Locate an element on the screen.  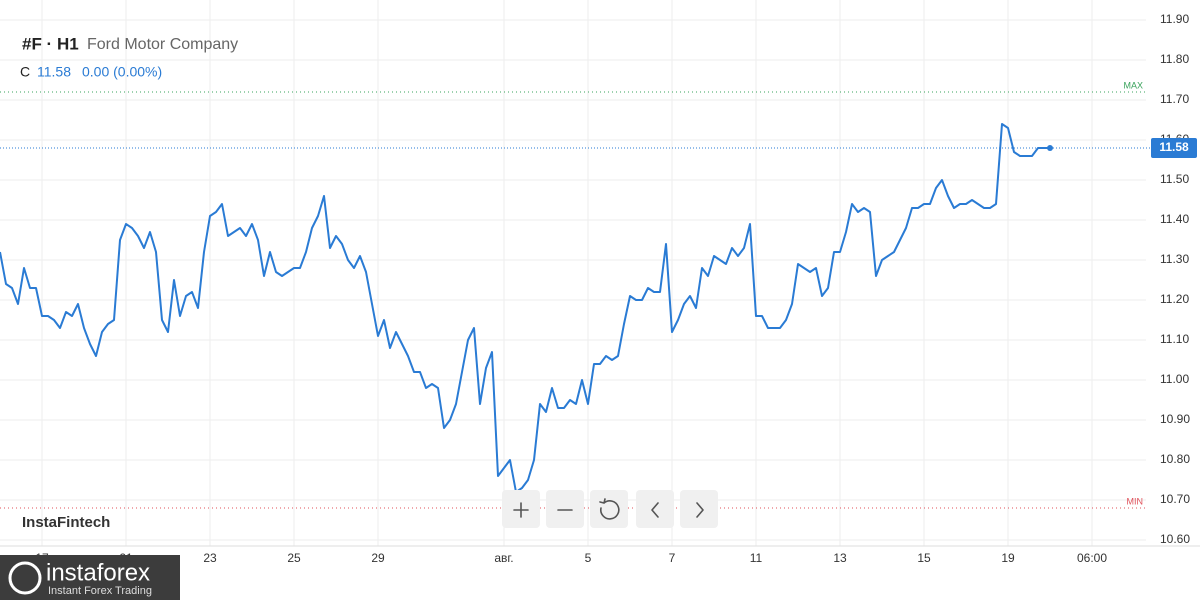
scroll-left-button is located at coordinates (655, 509).